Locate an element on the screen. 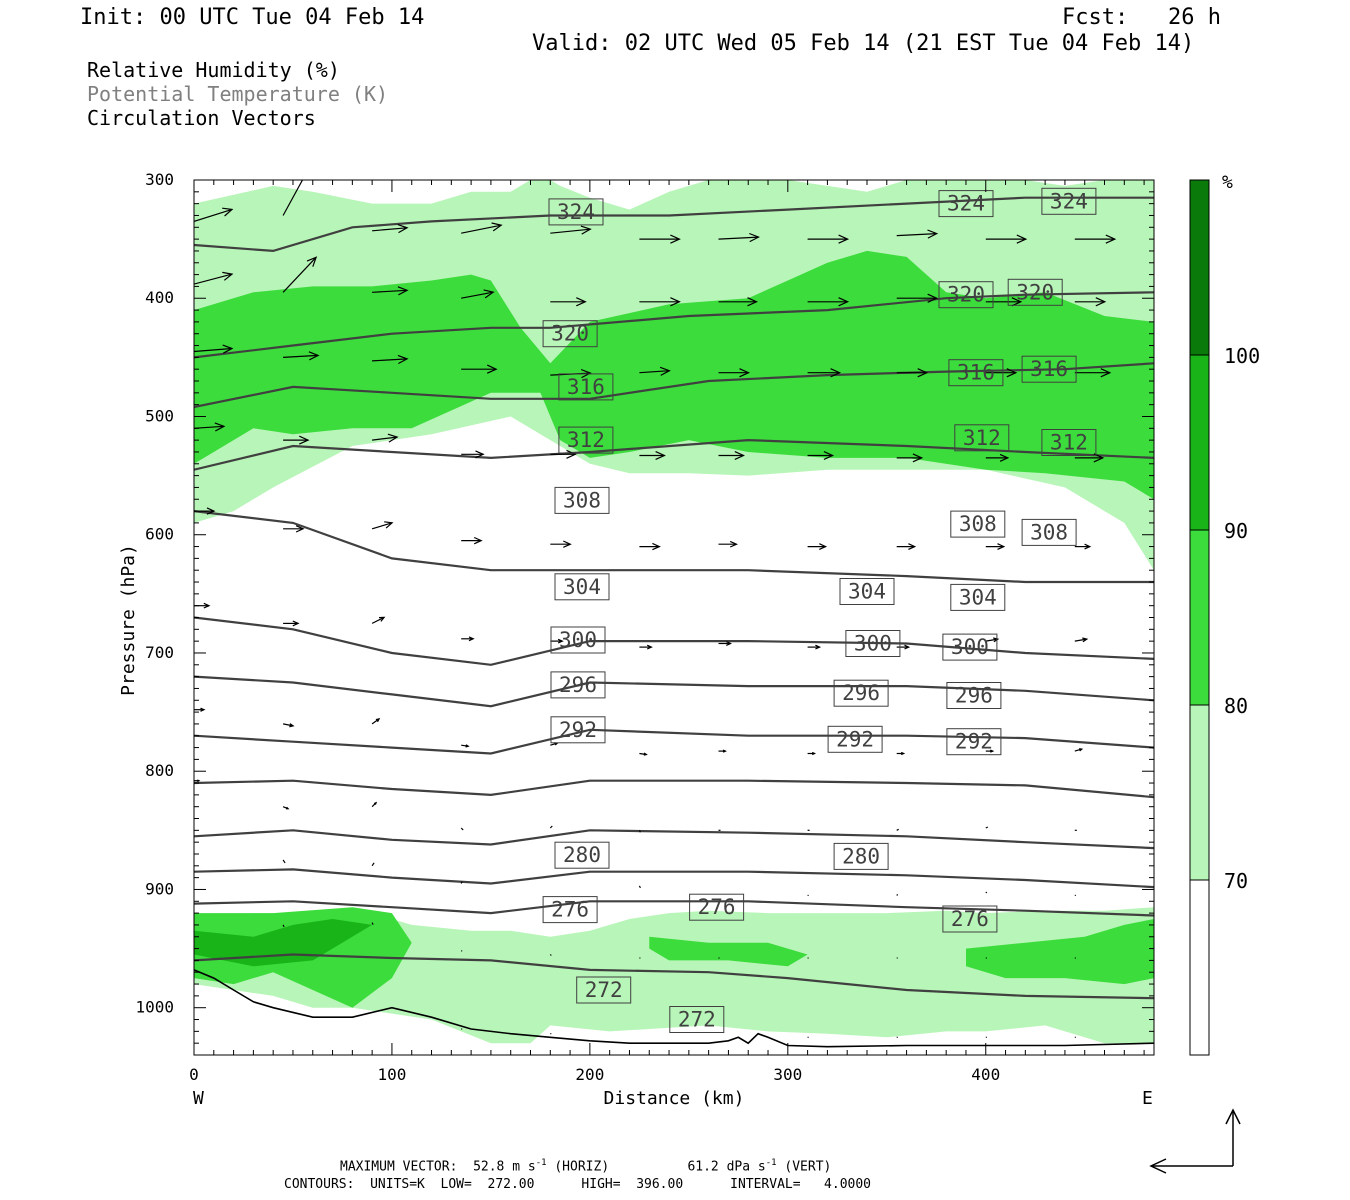 The width and height of the screenshot is (1350, 1200). svg-text: 296 is located at coordinates (578, 685).